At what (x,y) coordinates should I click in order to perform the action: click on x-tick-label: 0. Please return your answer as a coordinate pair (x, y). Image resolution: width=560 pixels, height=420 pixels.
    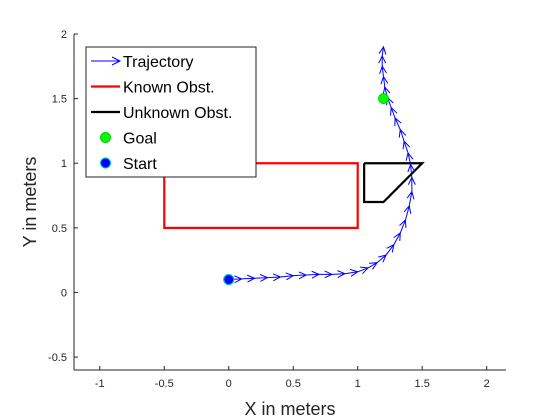
    Looking at the image, I should click on (229, 384).